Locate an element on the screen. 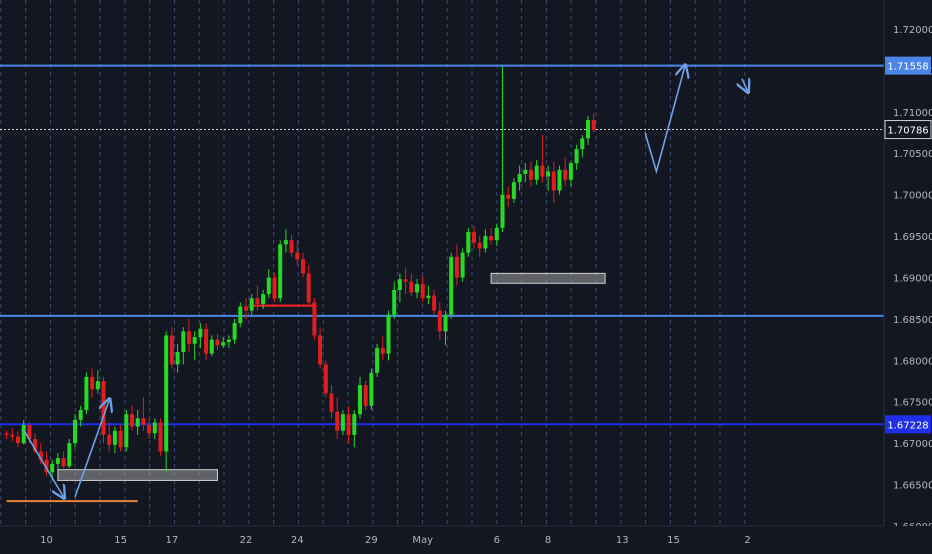 This screenshot has width=932, height=554. price-tick-label: 1.67000 is located at coordinates (912, 444).